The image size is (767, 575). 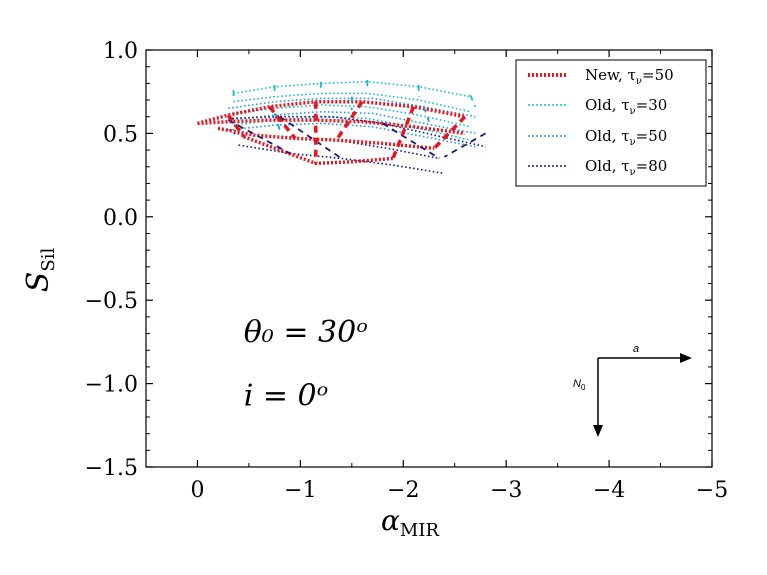 I want to click on legend-box, so click(x=611, y=123).